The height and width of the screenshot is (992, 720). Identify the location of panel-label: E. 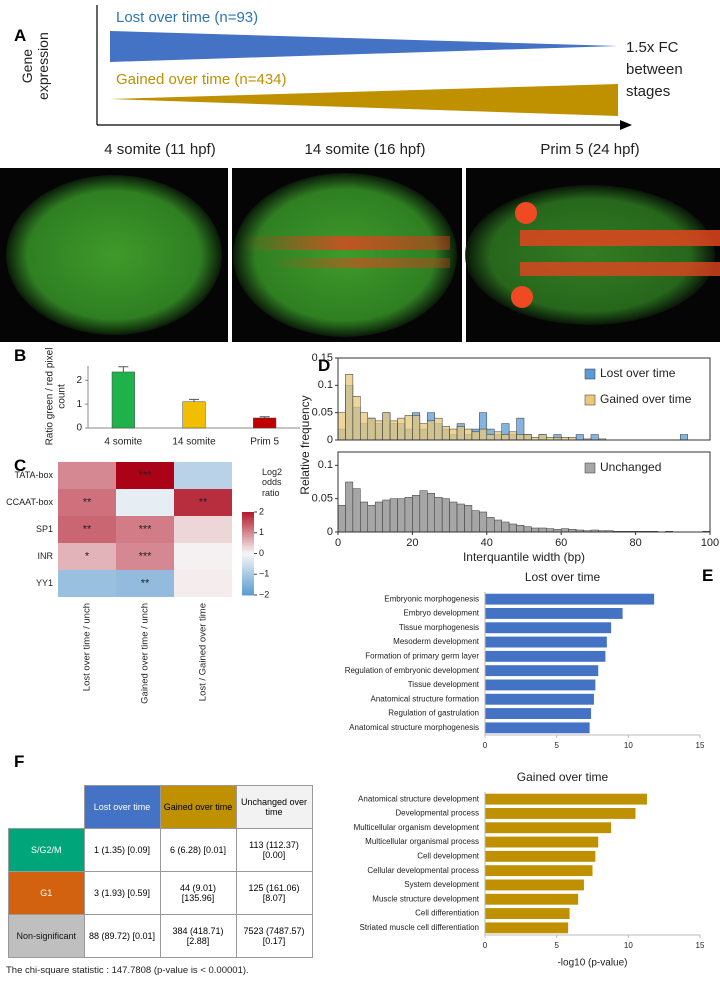
(708, 575).